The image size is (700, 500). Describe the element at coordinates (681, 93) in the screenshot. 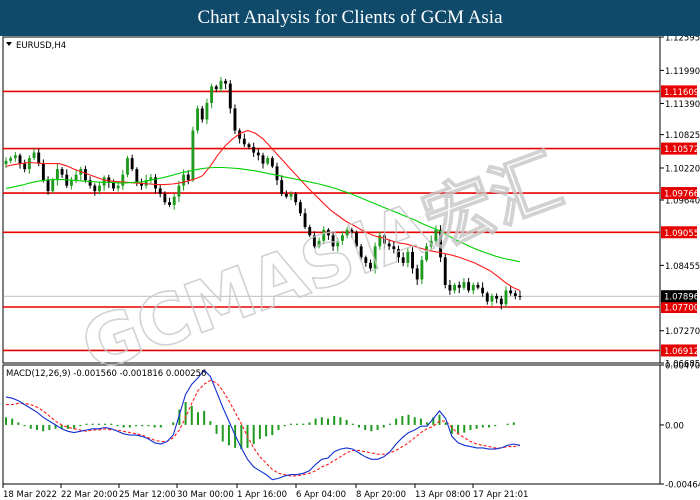

I see `level-label: 1.11609` at that location.